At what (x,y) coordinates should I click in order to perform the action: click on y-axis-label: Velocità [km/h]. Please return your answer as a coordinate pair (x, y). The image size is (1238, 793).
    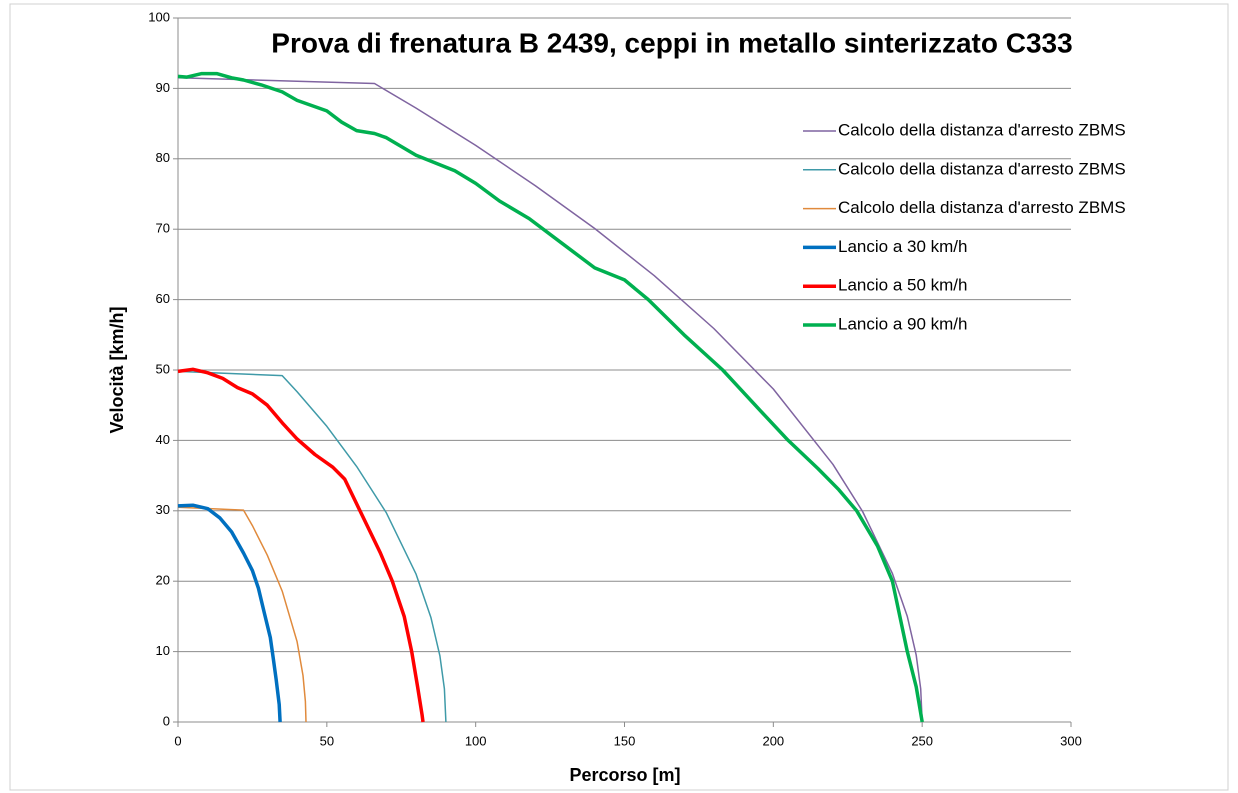
    Looking at the image, I should click on (117, 369).